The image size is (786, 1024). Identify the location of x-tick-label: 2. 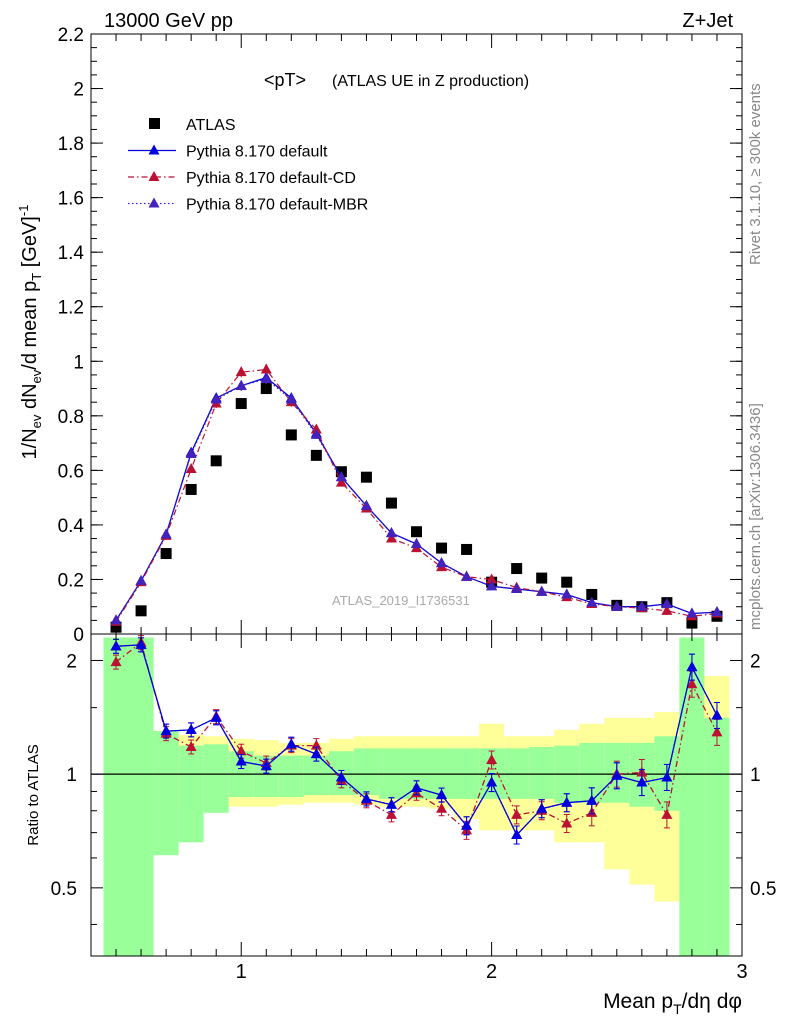
(491, 972).